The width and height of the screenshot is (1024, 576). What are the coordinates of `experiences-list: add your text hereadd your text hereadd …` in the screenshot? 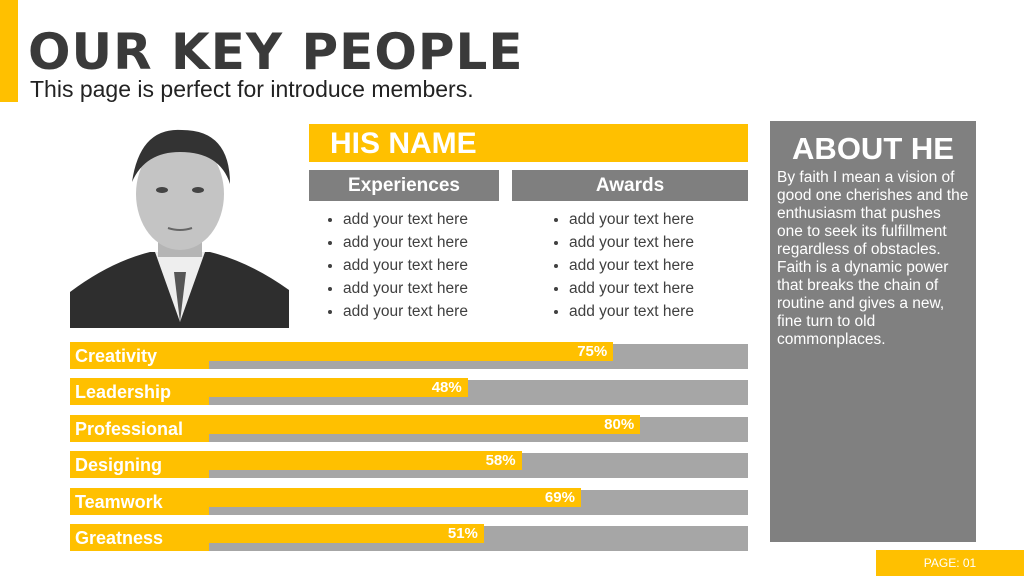 It's located at (395, 265).